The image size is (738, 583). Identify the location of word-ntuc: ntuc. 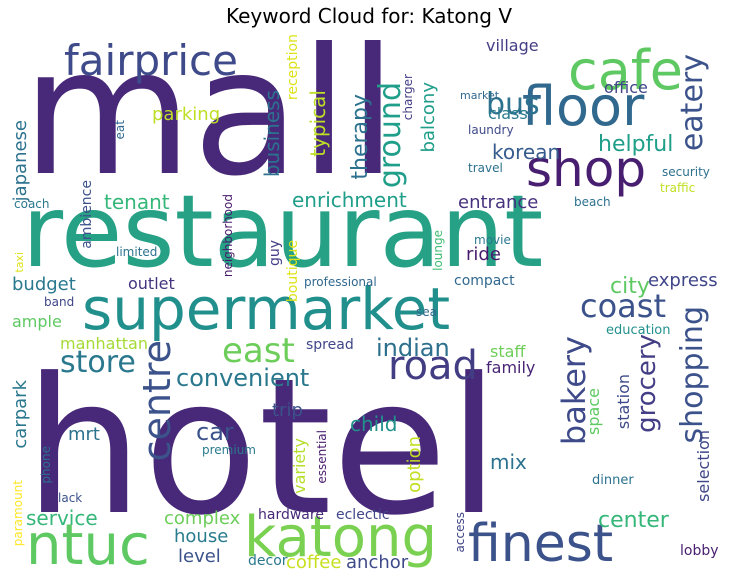
(88, 544).